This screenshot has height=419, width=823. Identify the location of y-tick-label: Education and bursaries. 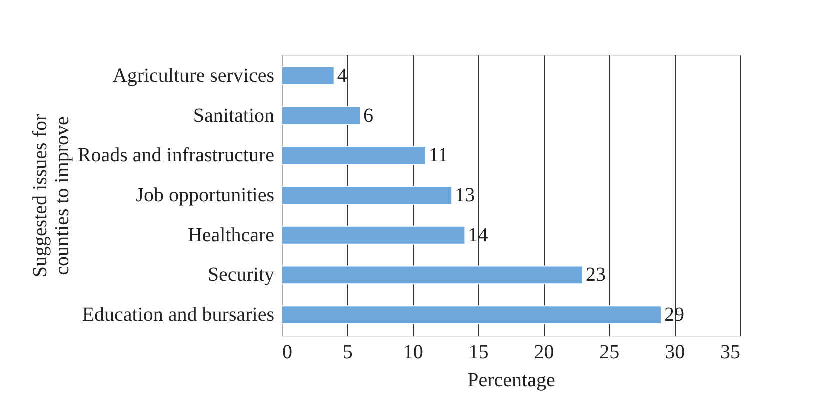
(178, 315).